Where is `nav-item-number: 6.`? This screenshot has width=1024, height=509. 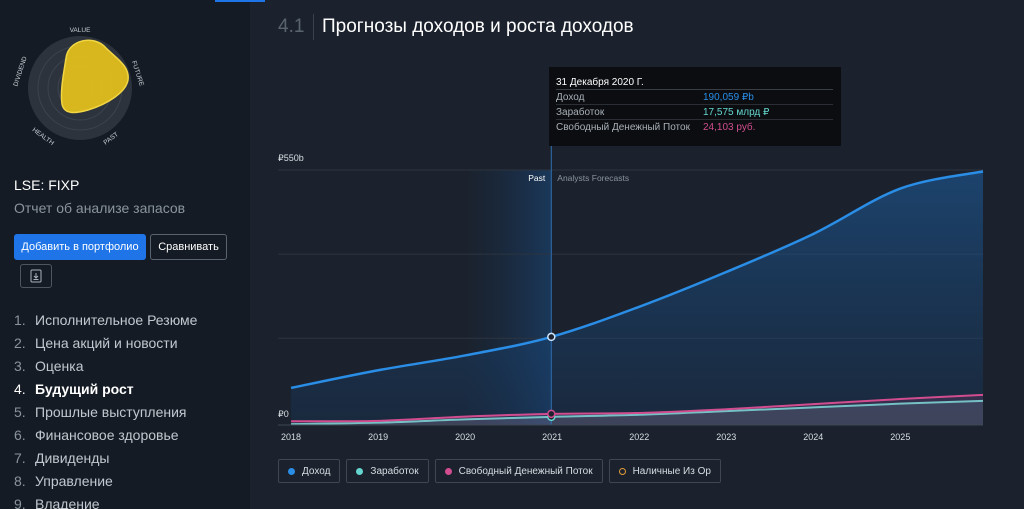
nav-item-number: 6. is located at coordinates (20, 434).